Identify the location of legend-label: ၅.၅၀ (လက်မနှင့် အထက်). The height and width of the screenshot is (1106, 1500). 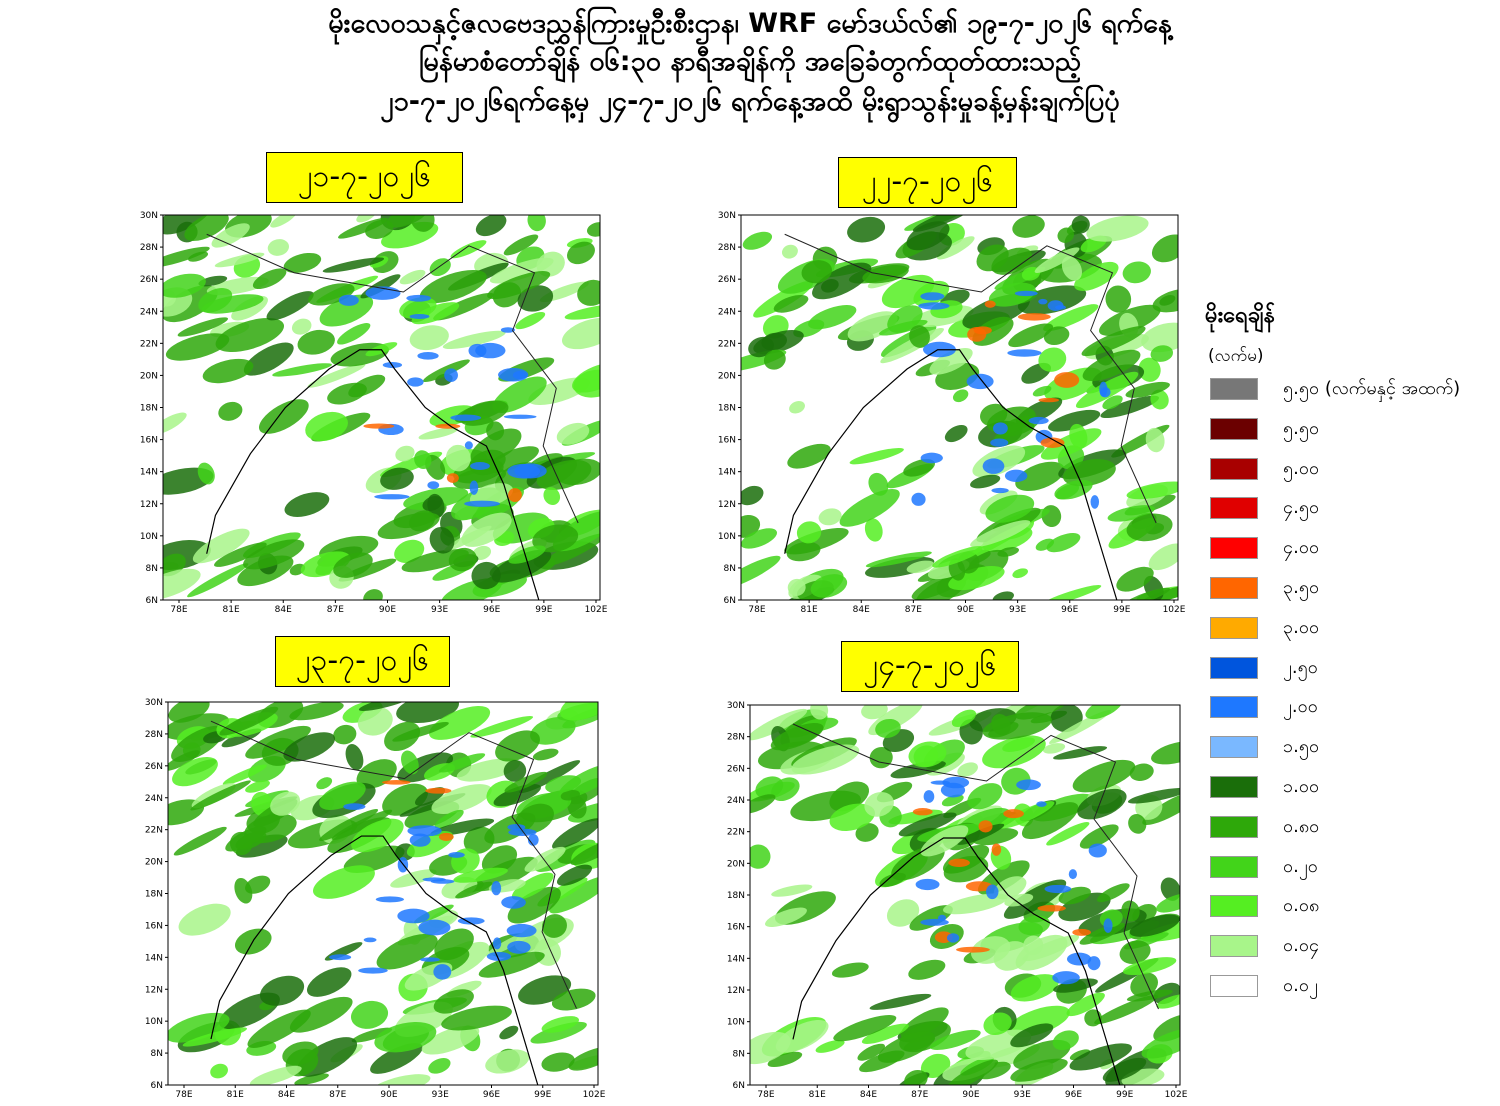
(1372, 388).